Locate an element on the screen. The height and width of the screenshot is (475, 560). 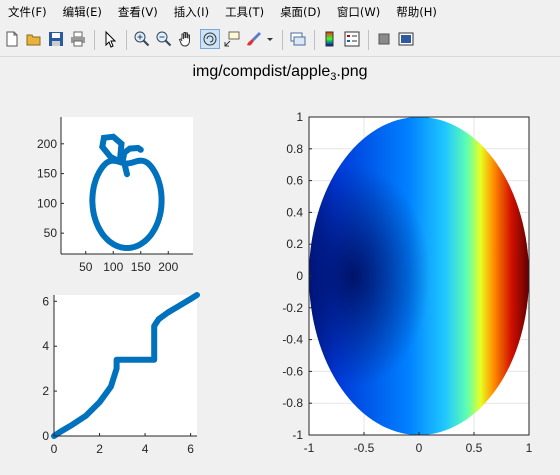
x-tick-label: -1 is located at coordinates (309, 448).